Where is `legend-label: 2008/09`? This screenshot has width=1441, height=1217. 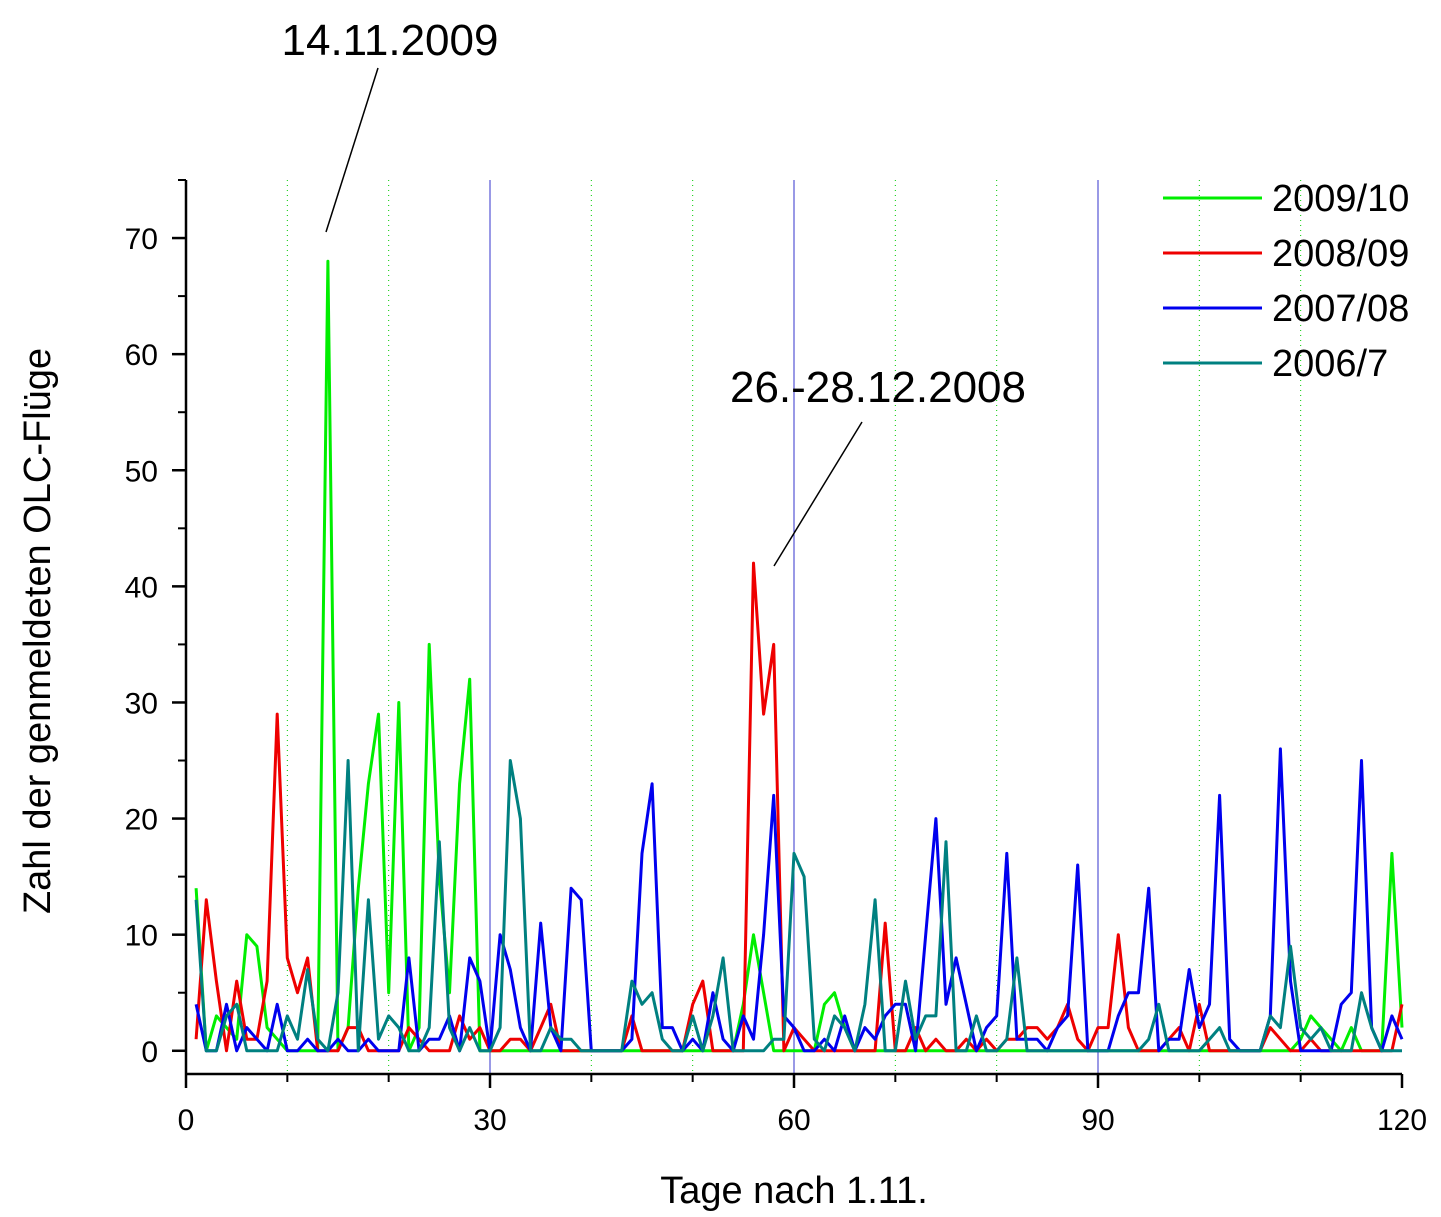 legend-label: 2008/09 is located at coordinates (1340, 254).